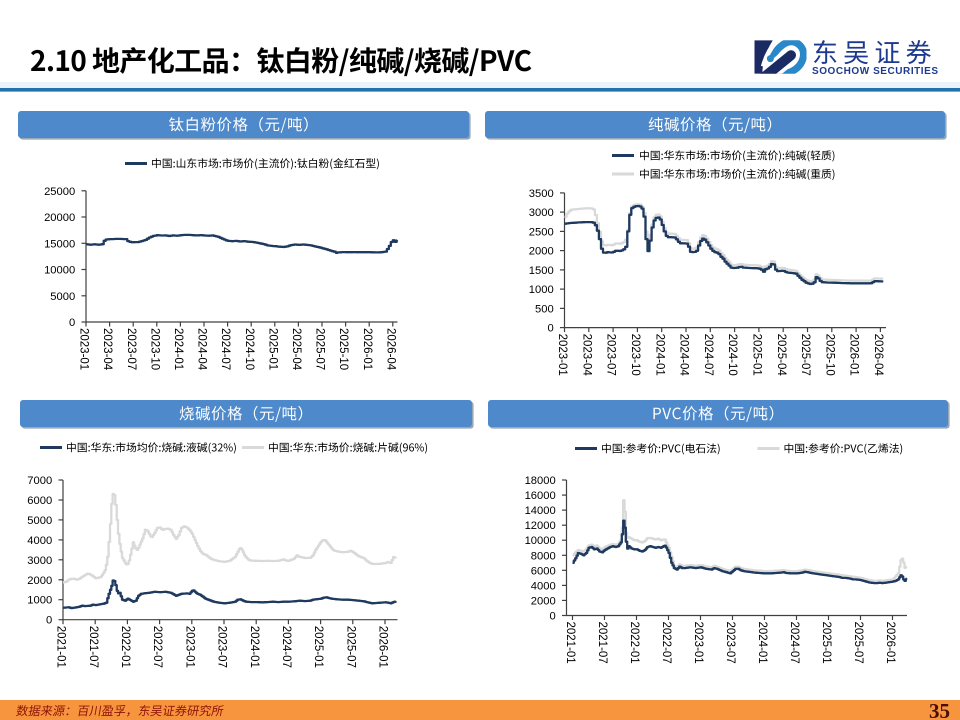 The image size is (960, 720). What do you see at coordinates (59, 218) in the screenshot?
I see `svg-text: 20000` at bounding box center [59, 218].